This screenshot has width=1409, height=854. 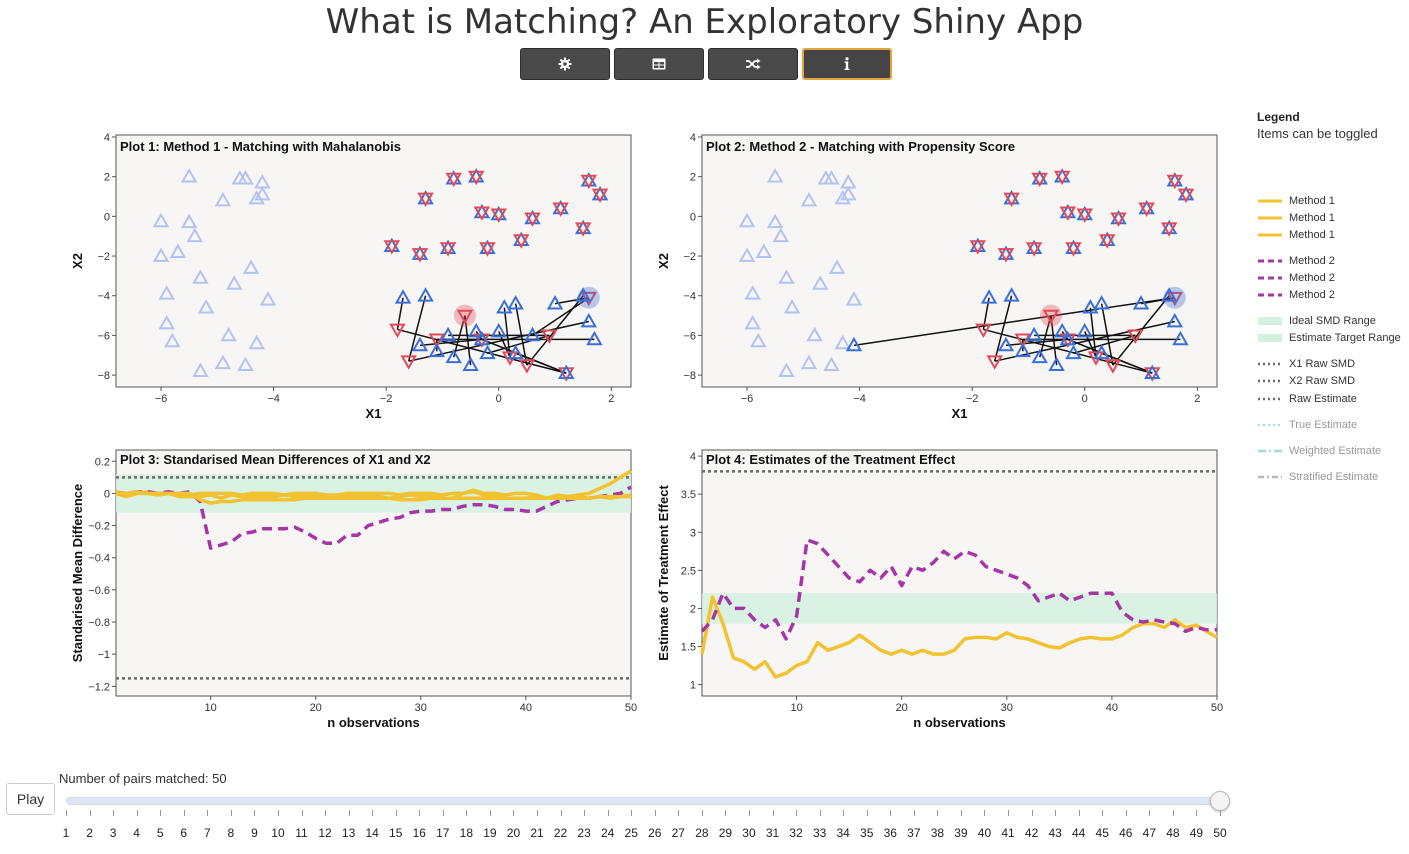 I want to click on legend-item: Ideal SMD Range, so click(x=1316, y=321).